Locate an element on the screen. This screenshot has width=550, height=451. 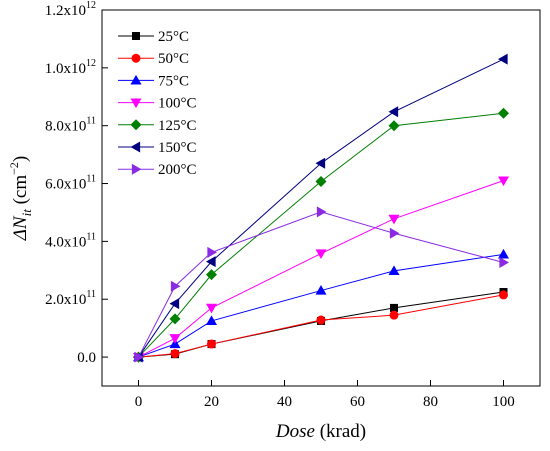
y-tick-label: 1.0x10¹² is located at coordinates (70, 67).